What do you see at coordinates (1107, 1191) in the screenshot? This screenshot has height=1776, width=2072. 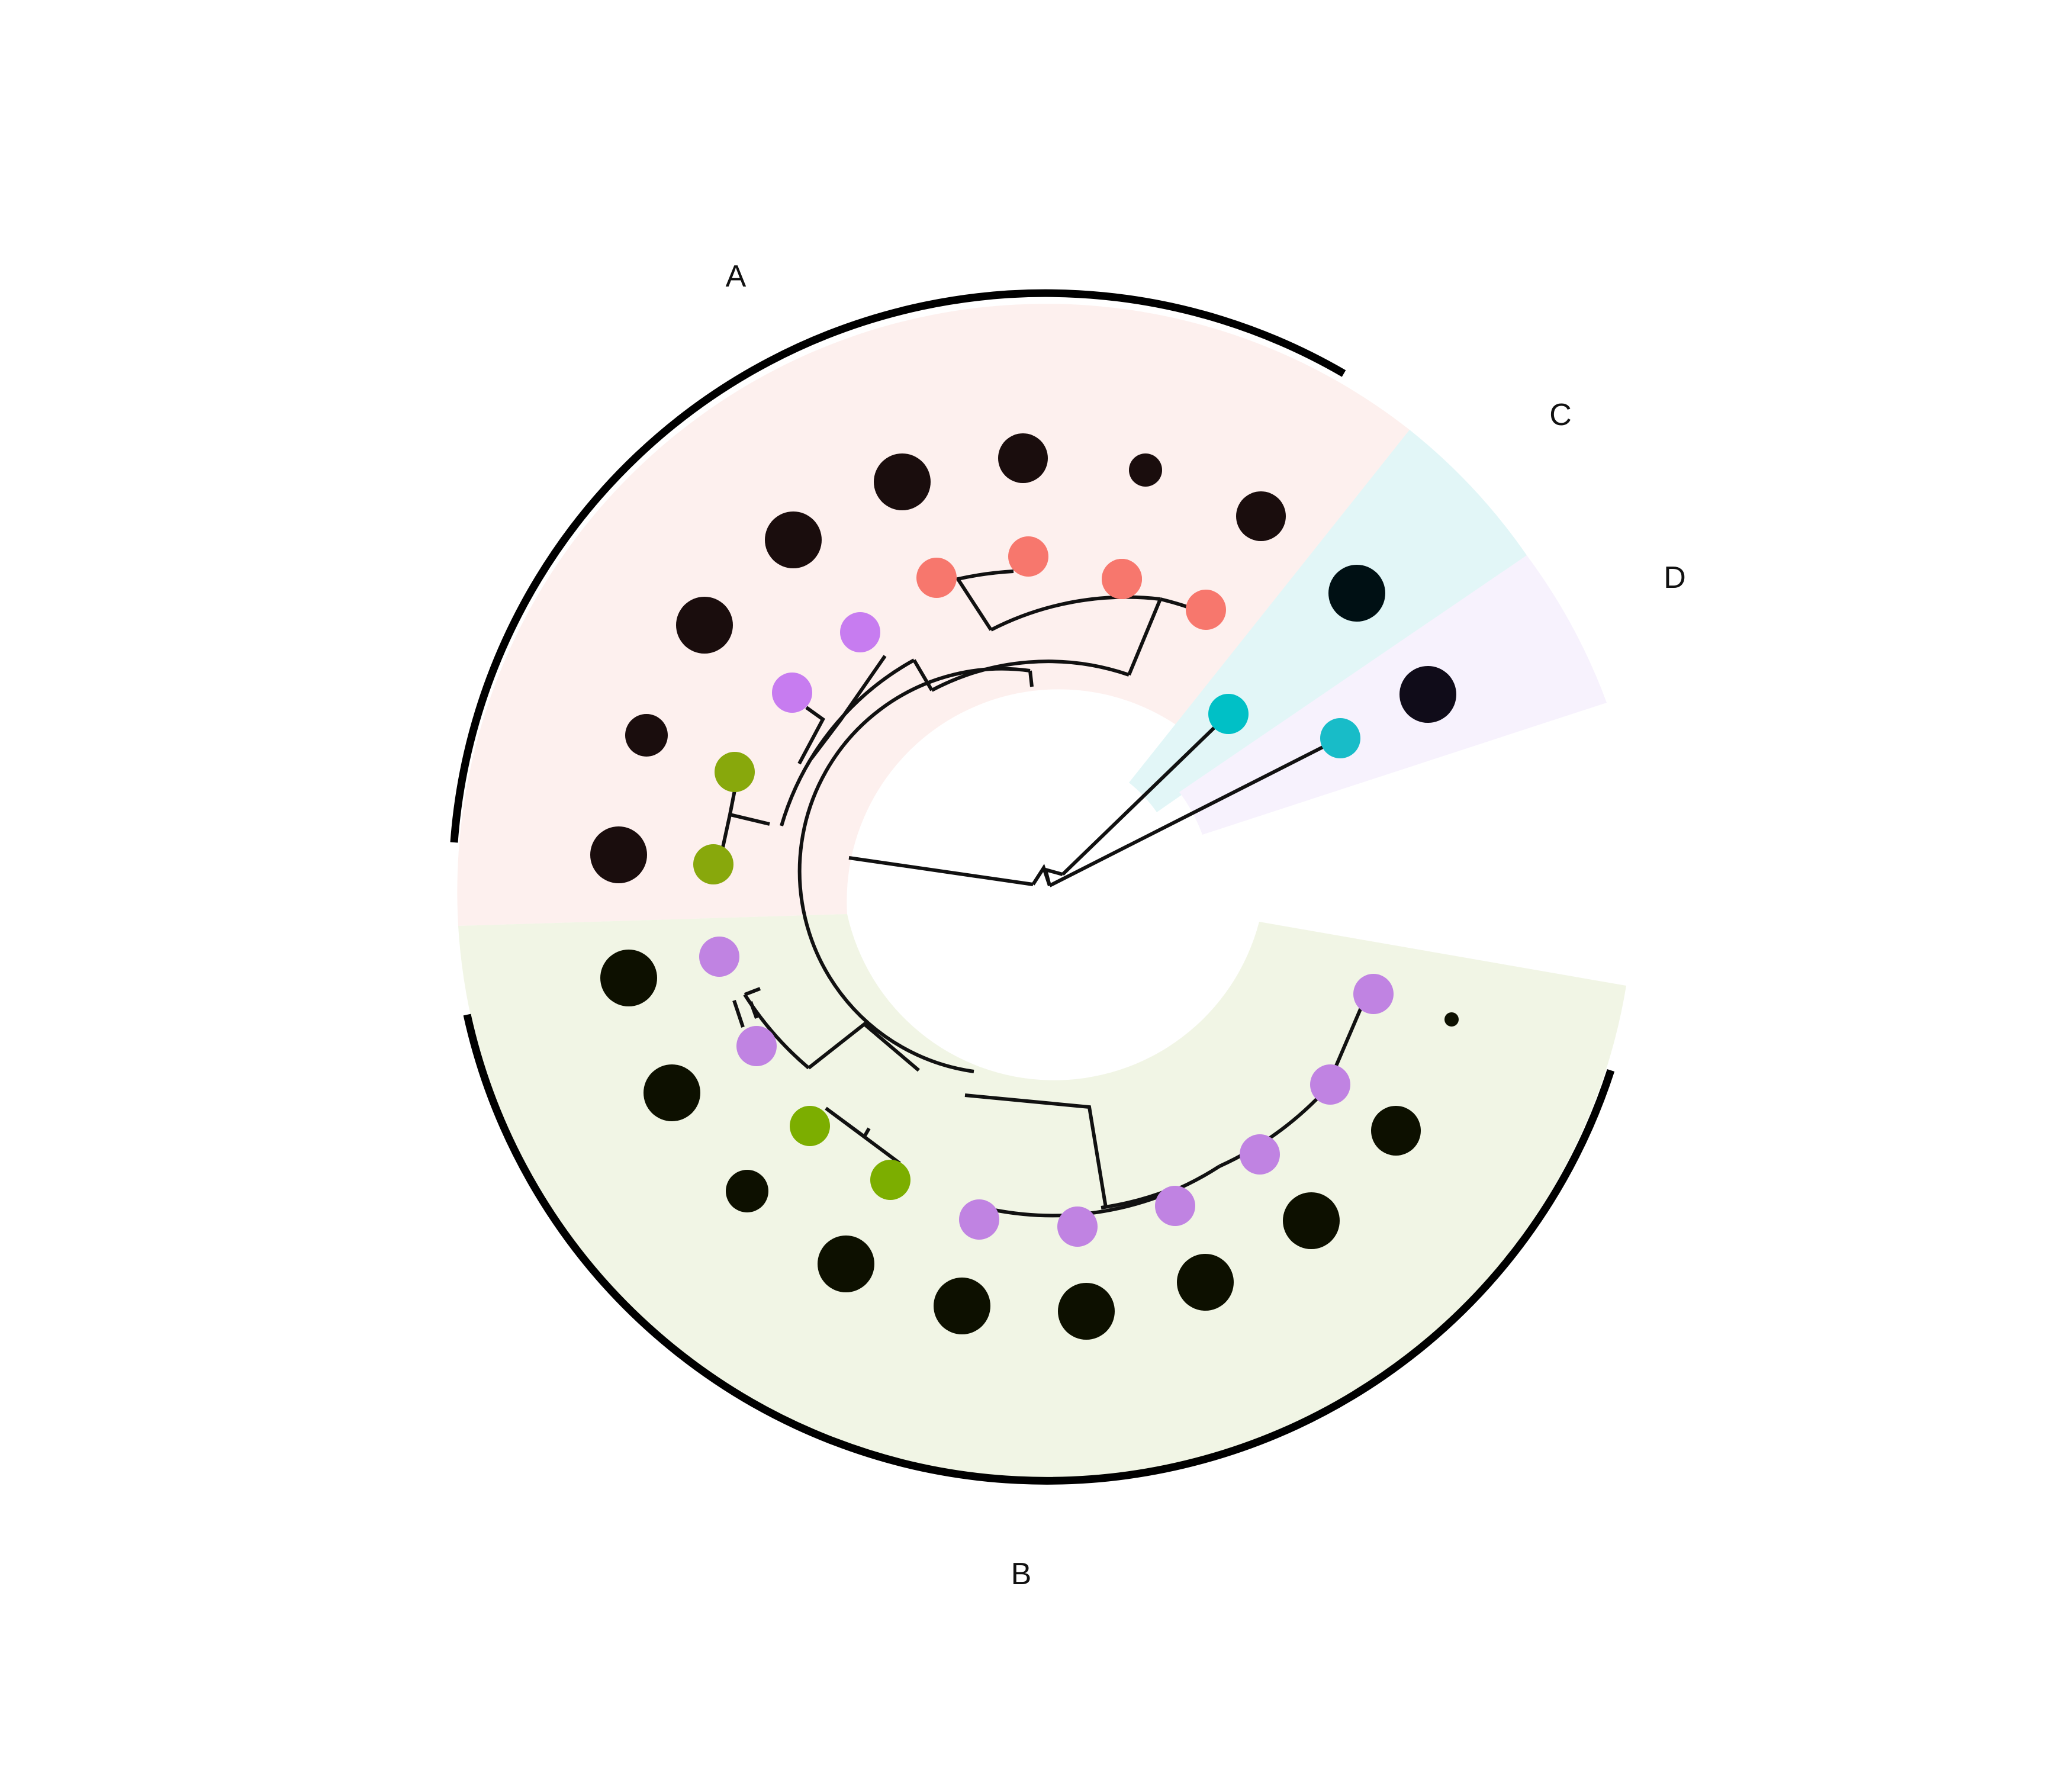 I see `branch-b-right-arc` at bounding box center [1107, 1191].